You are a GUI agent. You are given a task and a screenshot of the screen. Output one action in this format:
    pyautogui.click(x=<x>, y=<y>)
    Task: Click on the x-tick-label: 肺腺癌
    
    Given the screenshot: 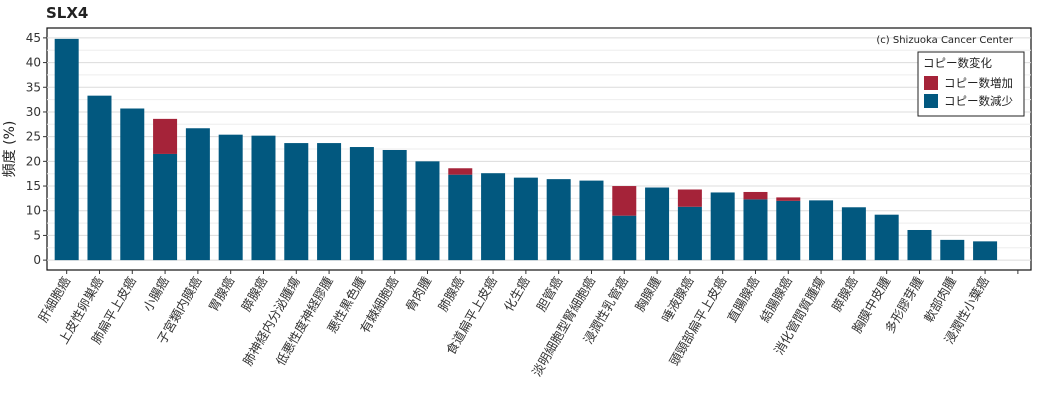 What is the action you would take?
    pyautogui.click(x=451, y=294)
    